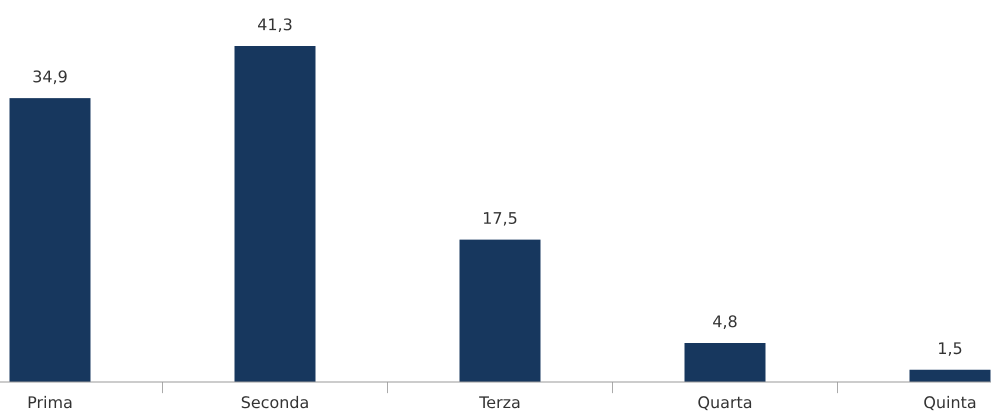 The height and width of the screenshot is (417, 991). I want to click on x-tick-label: Prima, so click(50, 402).